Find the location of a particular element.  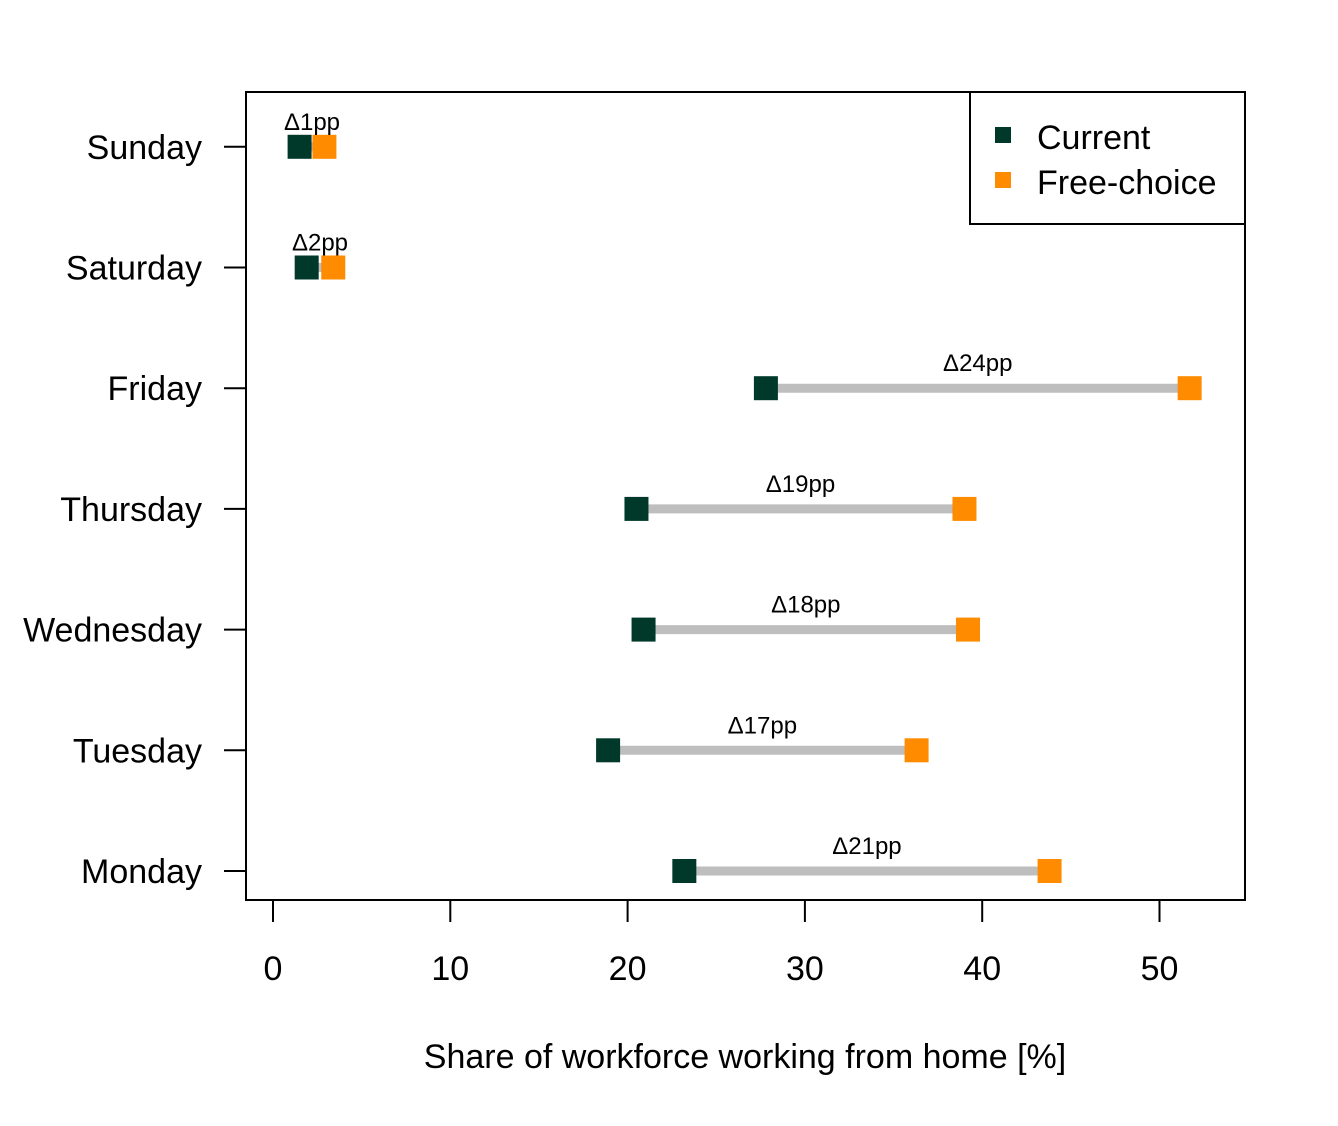

point-free-choice-friday is located at coordinates (1189, 388).